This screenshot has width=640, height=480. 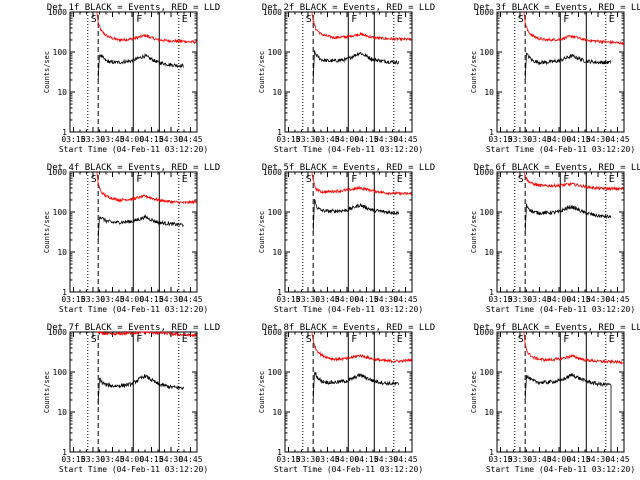 I want to click on chart-title: Det 1f BLACK = Events, RED = LLD, so click(x=133, y=8).